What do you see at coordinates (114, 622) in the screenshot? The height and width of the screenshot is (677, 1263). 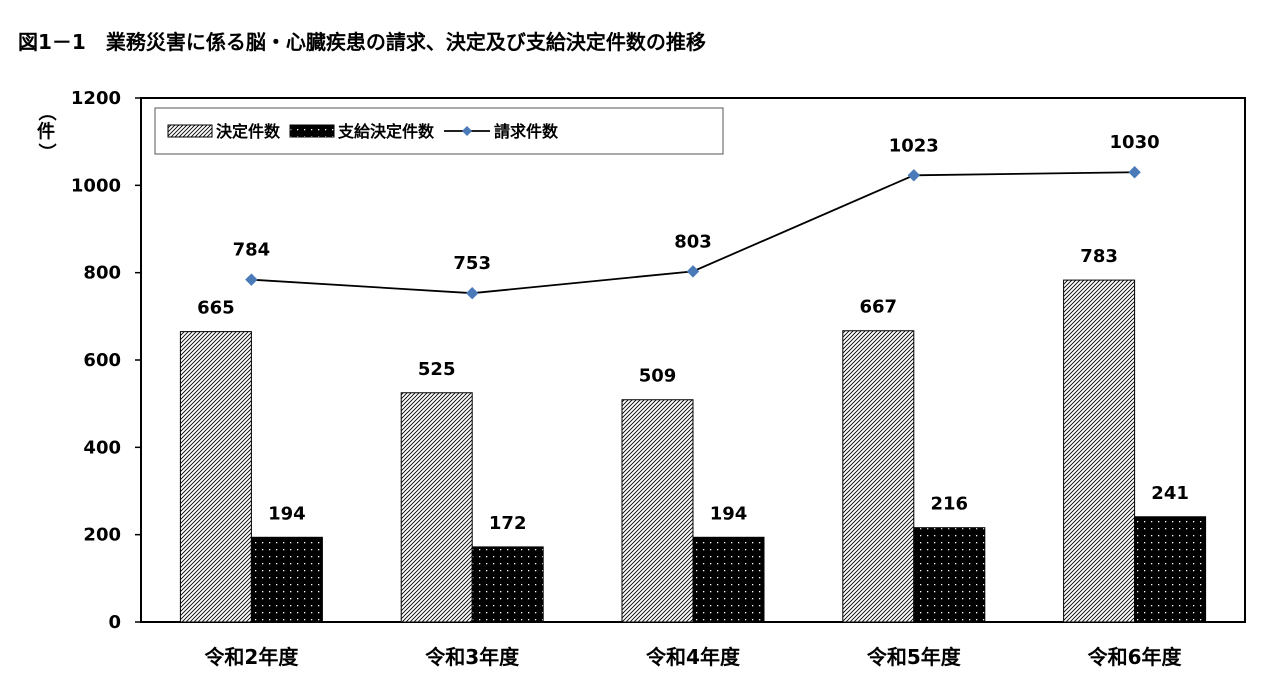 I see `y-tick-label: 0` at bounding box center [114, 622].